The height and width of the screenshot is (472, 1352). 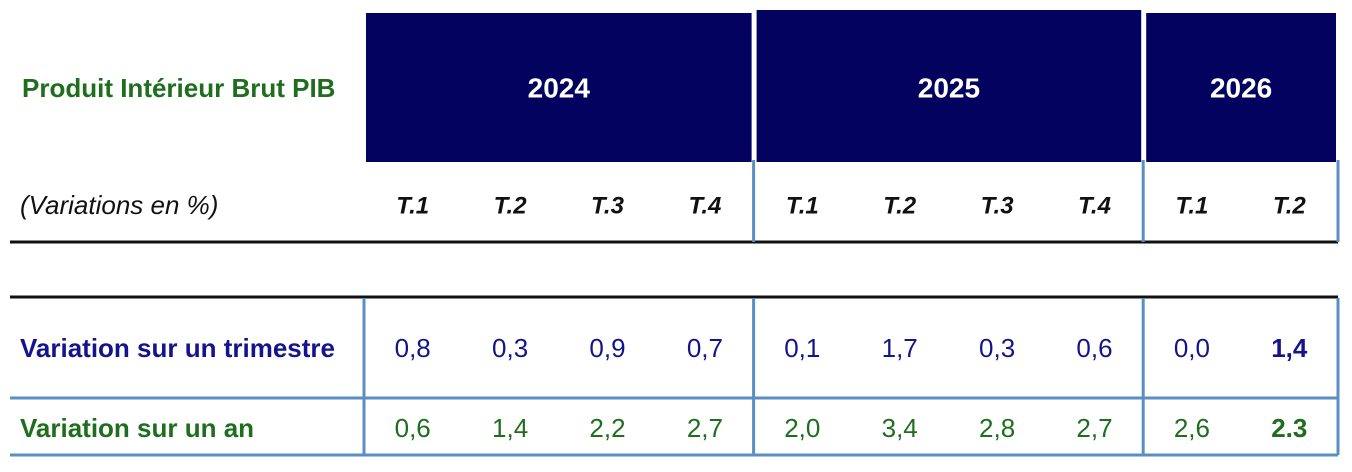 I want to click on cell-value: 2,0, so click(x=802, y=428).